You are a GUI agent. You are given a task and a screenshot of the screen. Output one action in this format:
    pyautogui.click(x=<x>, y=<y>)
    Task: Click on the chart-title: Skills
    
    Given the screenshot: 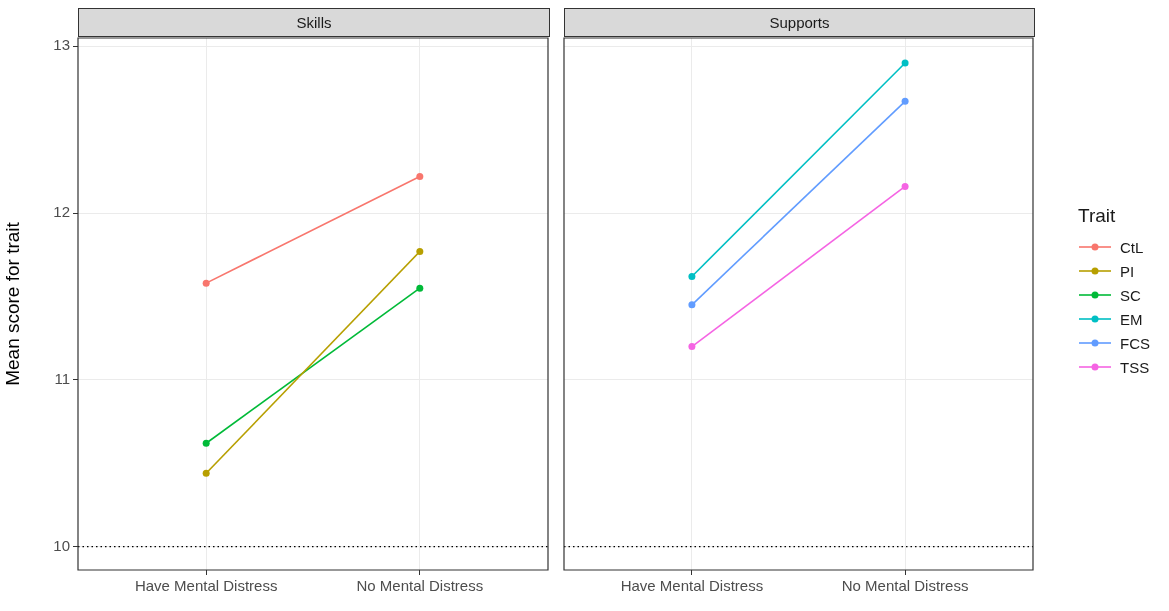 What is the action you would take?
    pyautogui.click(x=314, y=22)
    